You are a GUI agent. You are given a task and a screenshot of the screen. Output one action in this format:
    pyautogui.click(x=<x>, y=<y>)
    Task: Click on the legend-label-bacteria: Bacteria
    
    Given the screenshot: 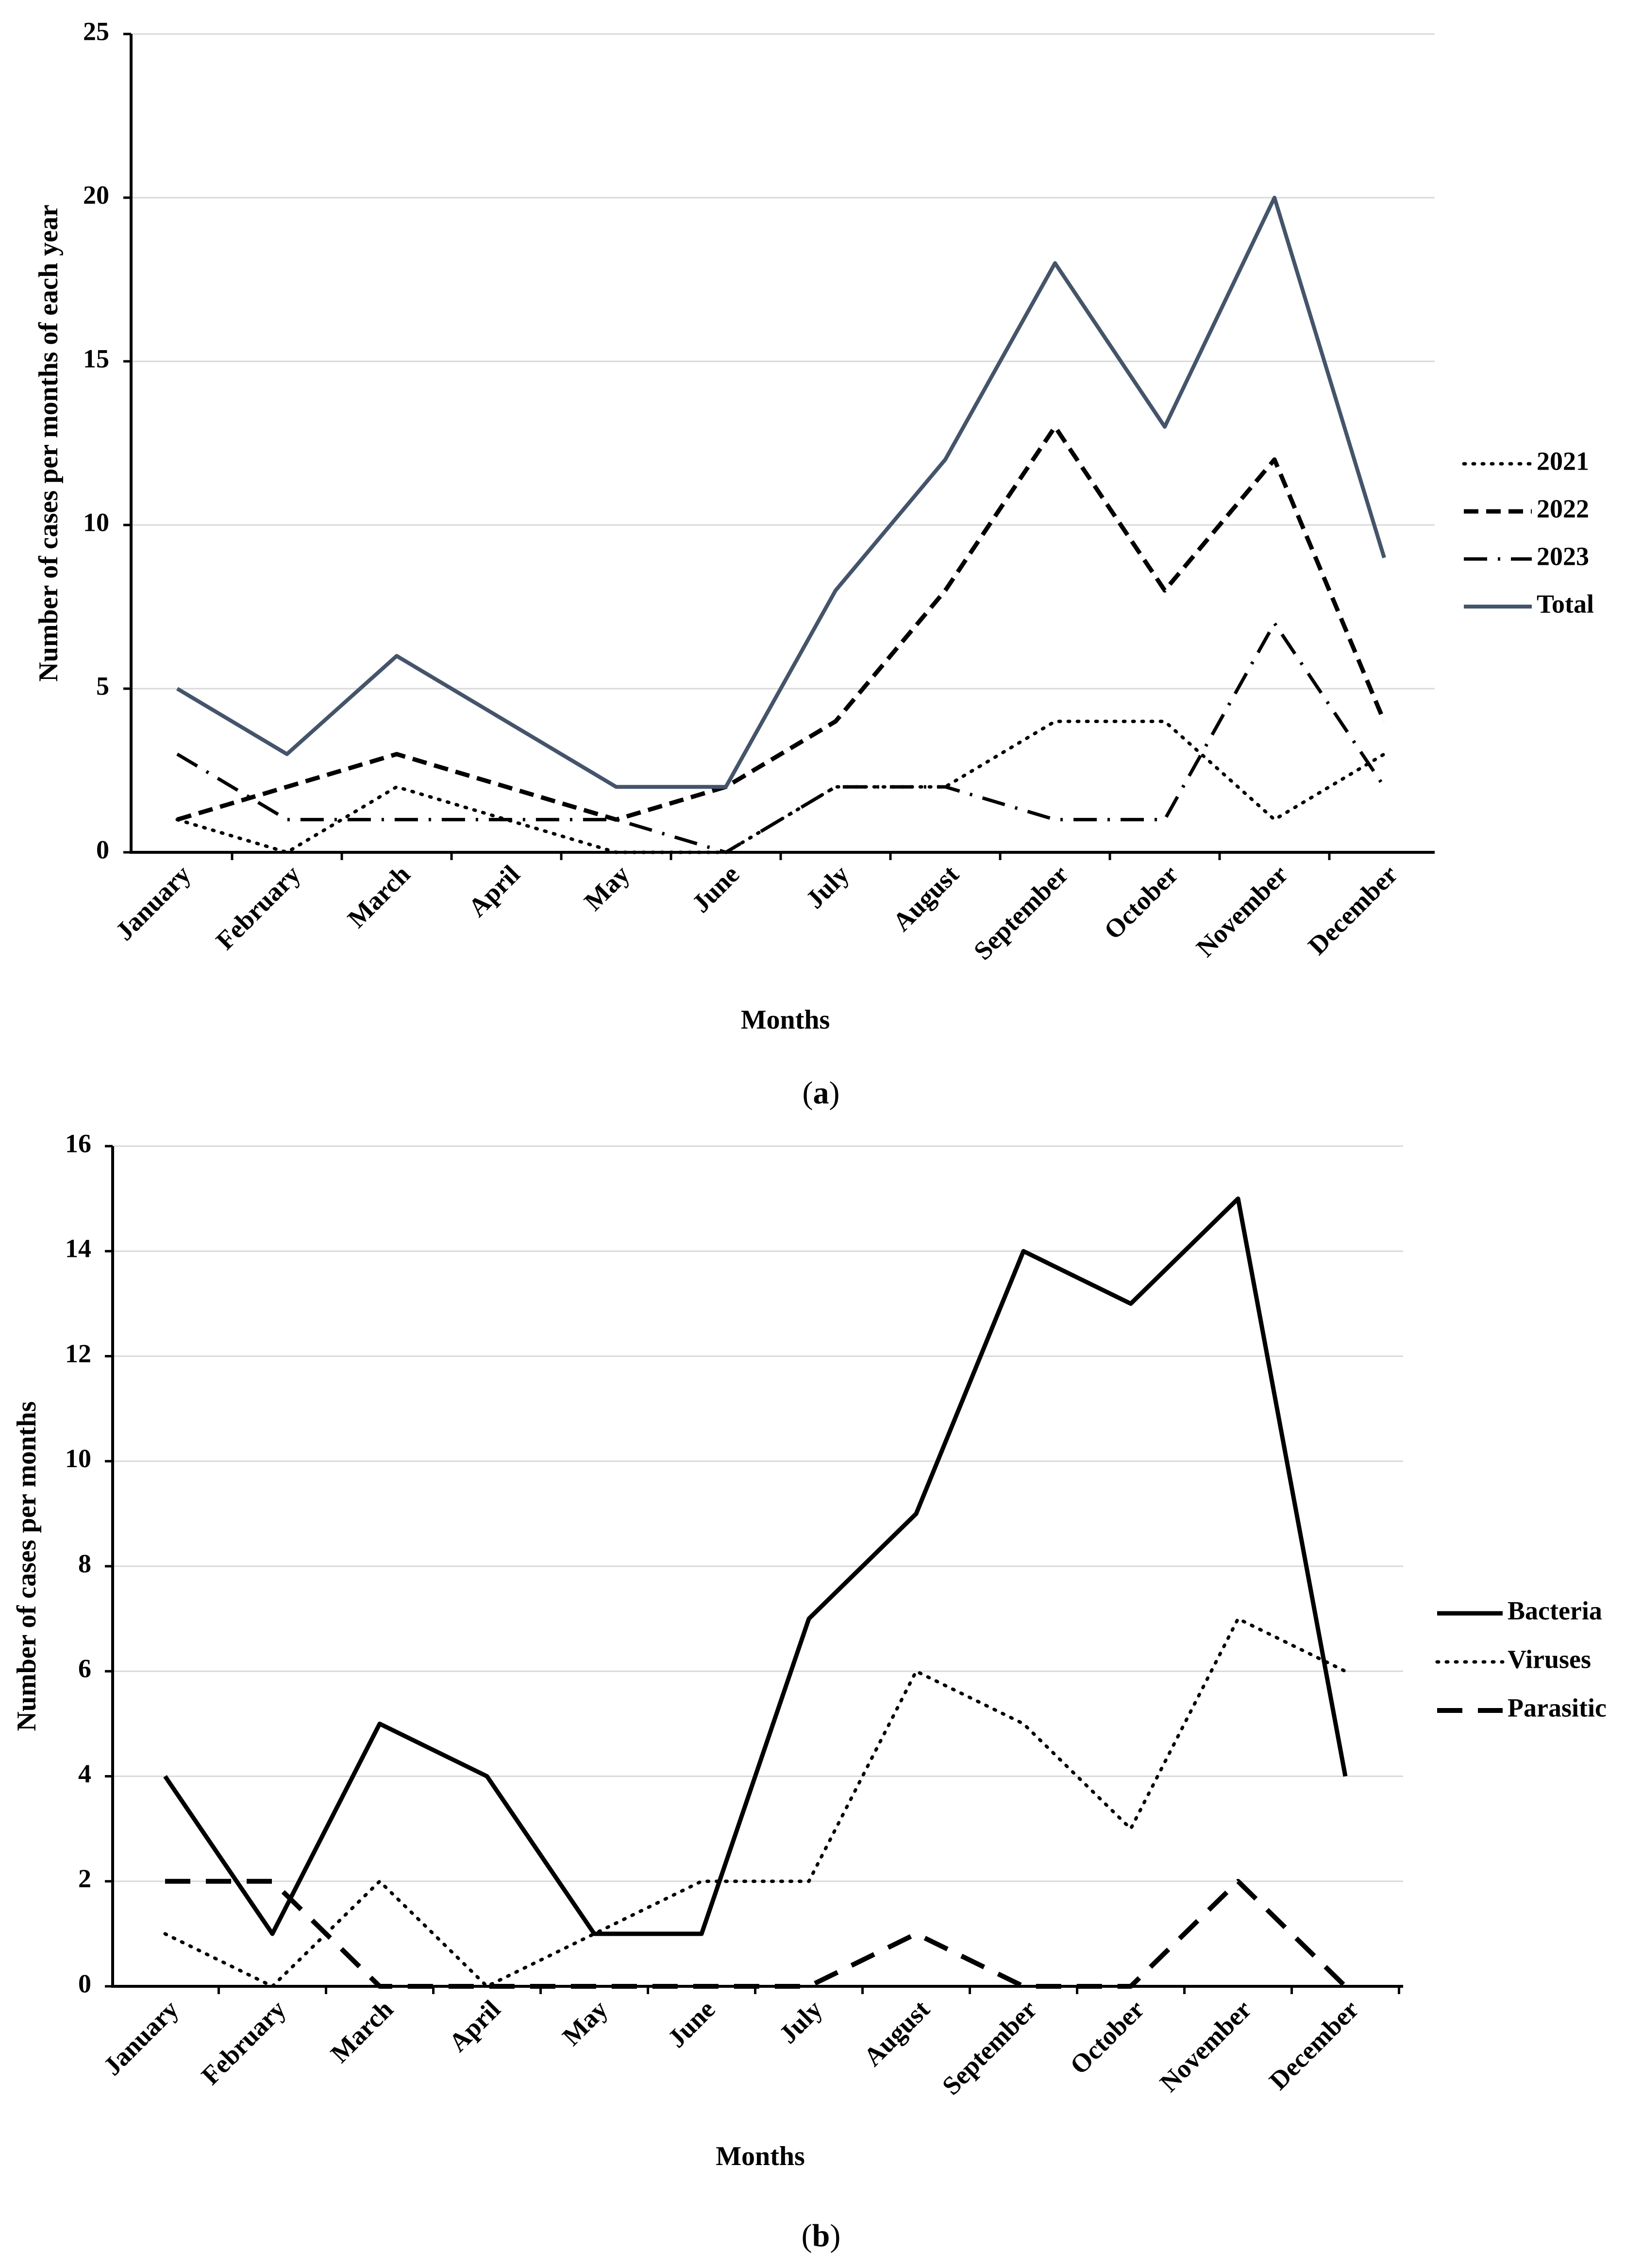 What is the action you would take?
    pyautogui.click(x=1555, y=1610)
    